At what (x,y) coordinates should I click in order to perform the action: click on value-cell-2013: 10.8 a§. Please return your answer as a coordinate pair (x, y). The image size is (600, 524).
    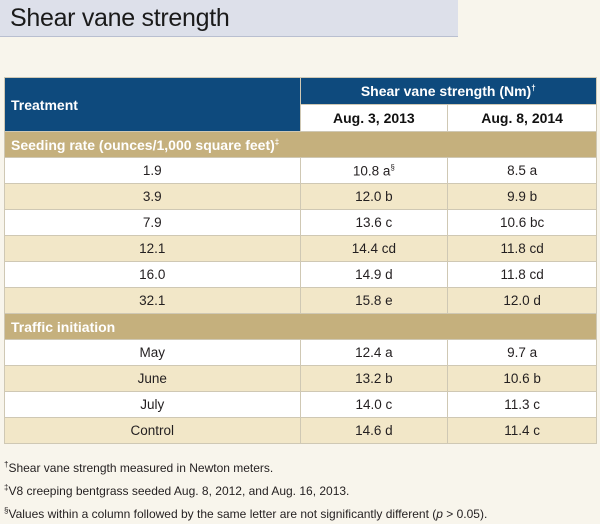
    Looking at the image, I should click on (374, 170).